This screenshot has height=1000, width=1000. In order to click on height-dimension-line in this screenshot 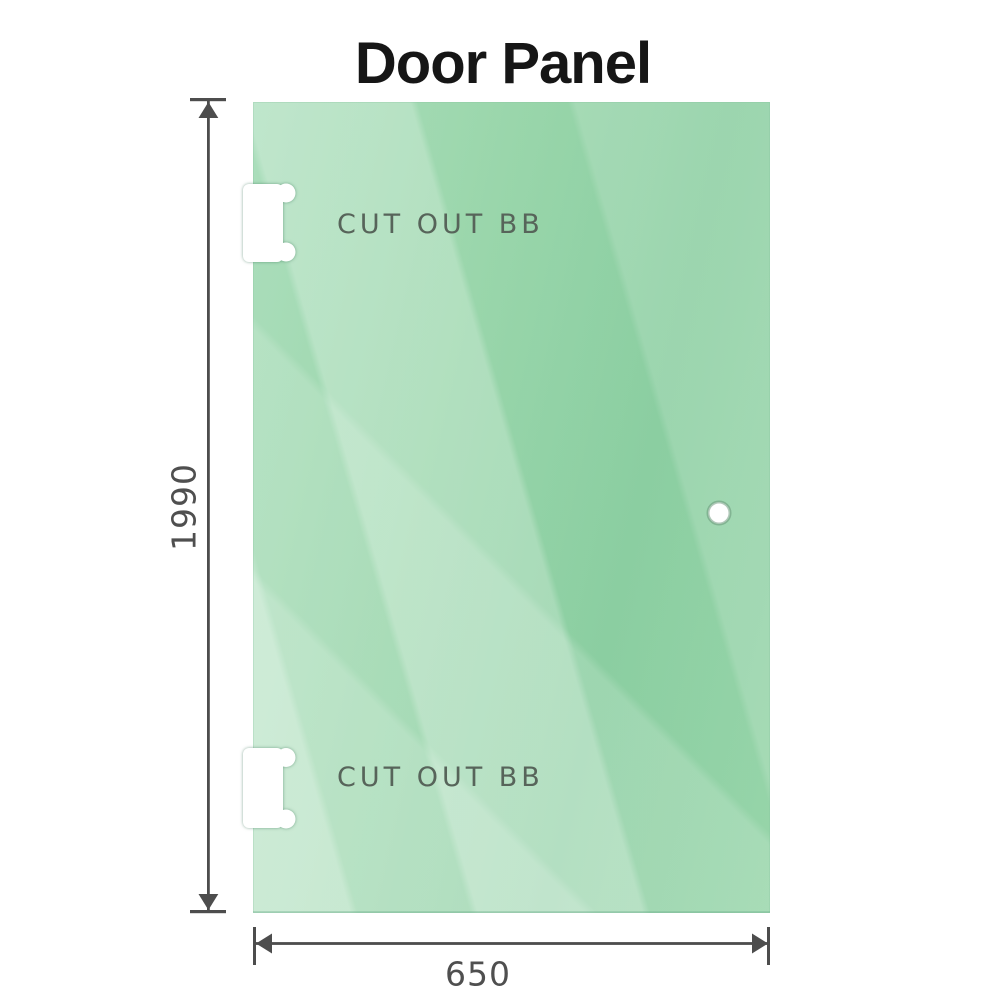, I will do `click(208, 506)`.